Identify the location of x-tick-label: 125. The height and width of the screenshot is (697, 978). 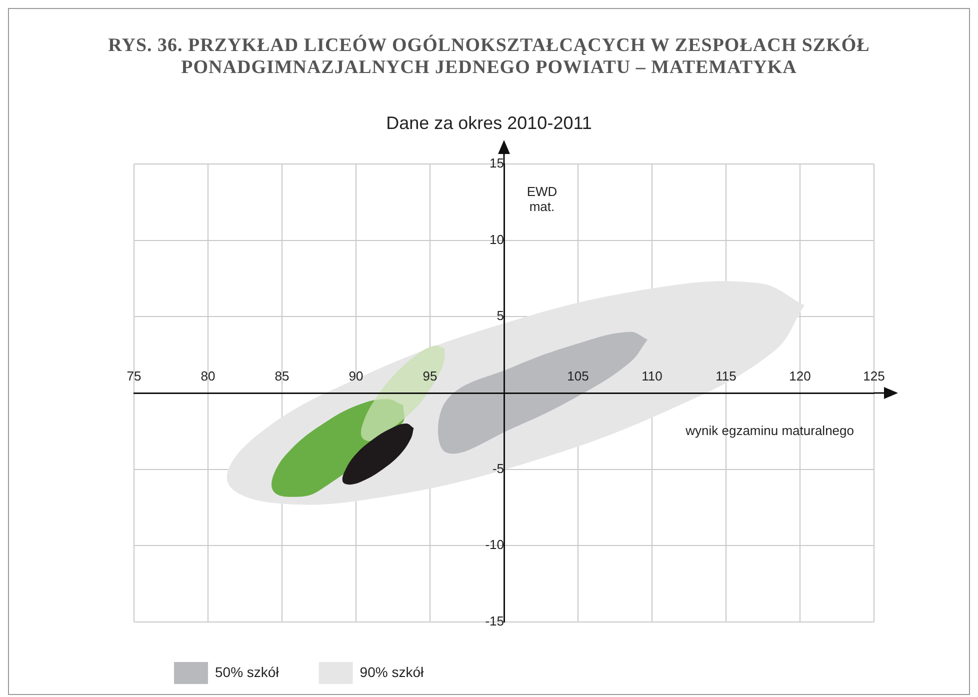
(874, 376).